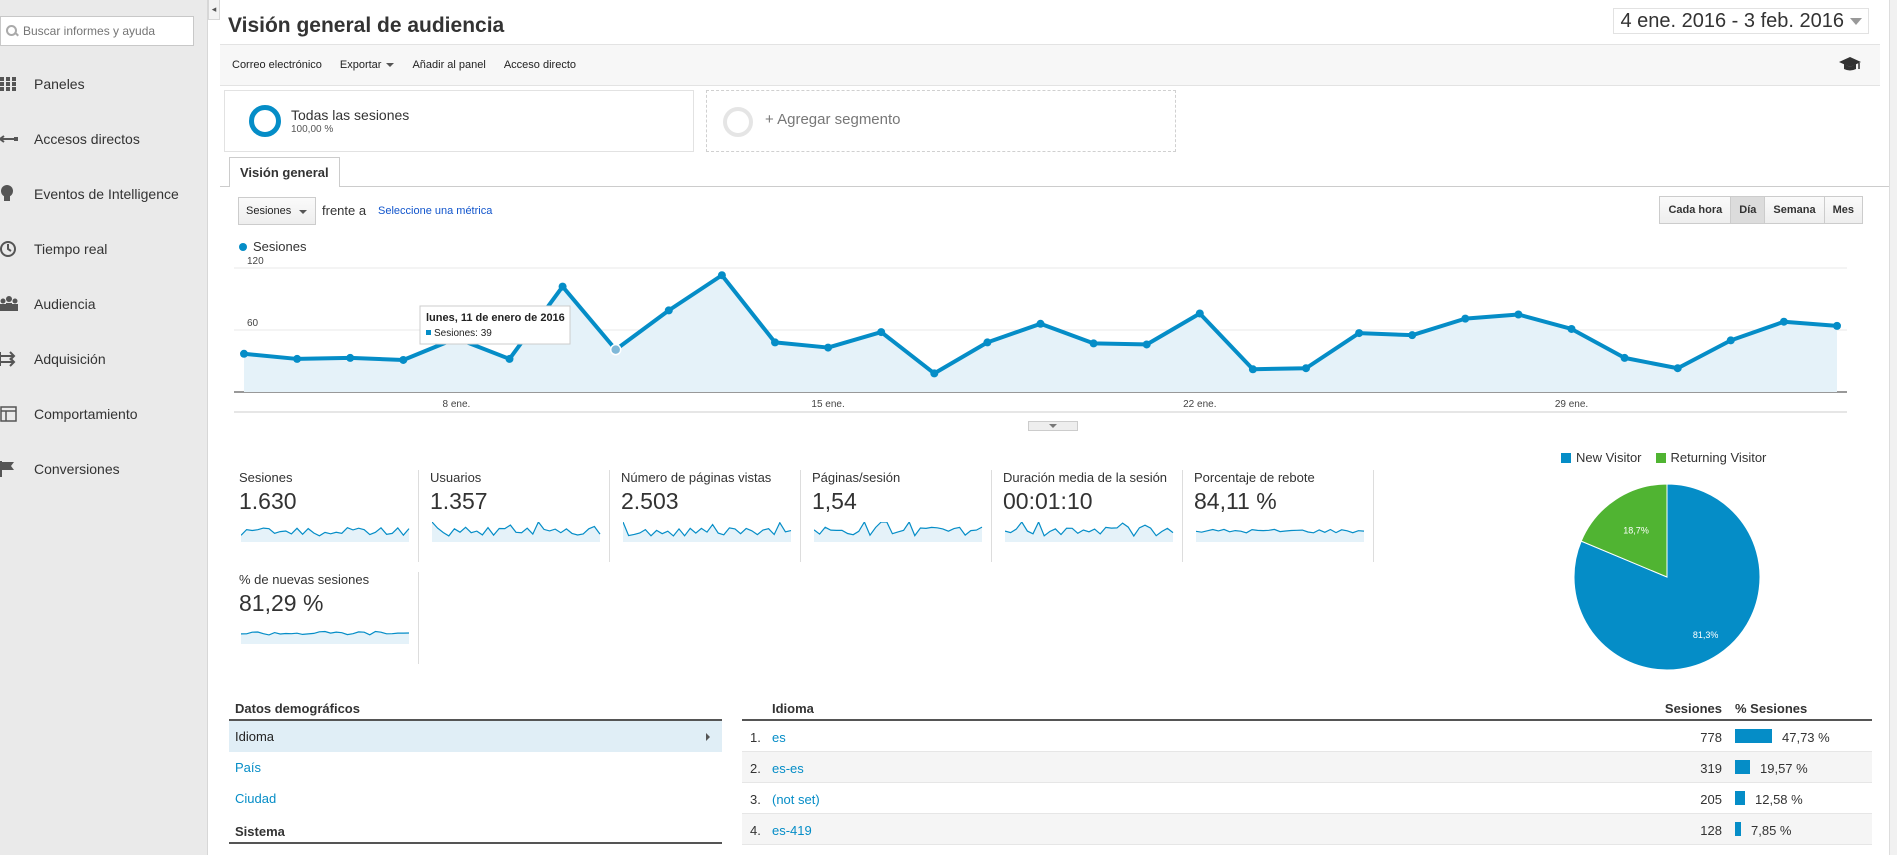  What do you see at coordinates (1058, 186) in the screenshot?
I see `tab-divider` at bounding box center [1058, 186].